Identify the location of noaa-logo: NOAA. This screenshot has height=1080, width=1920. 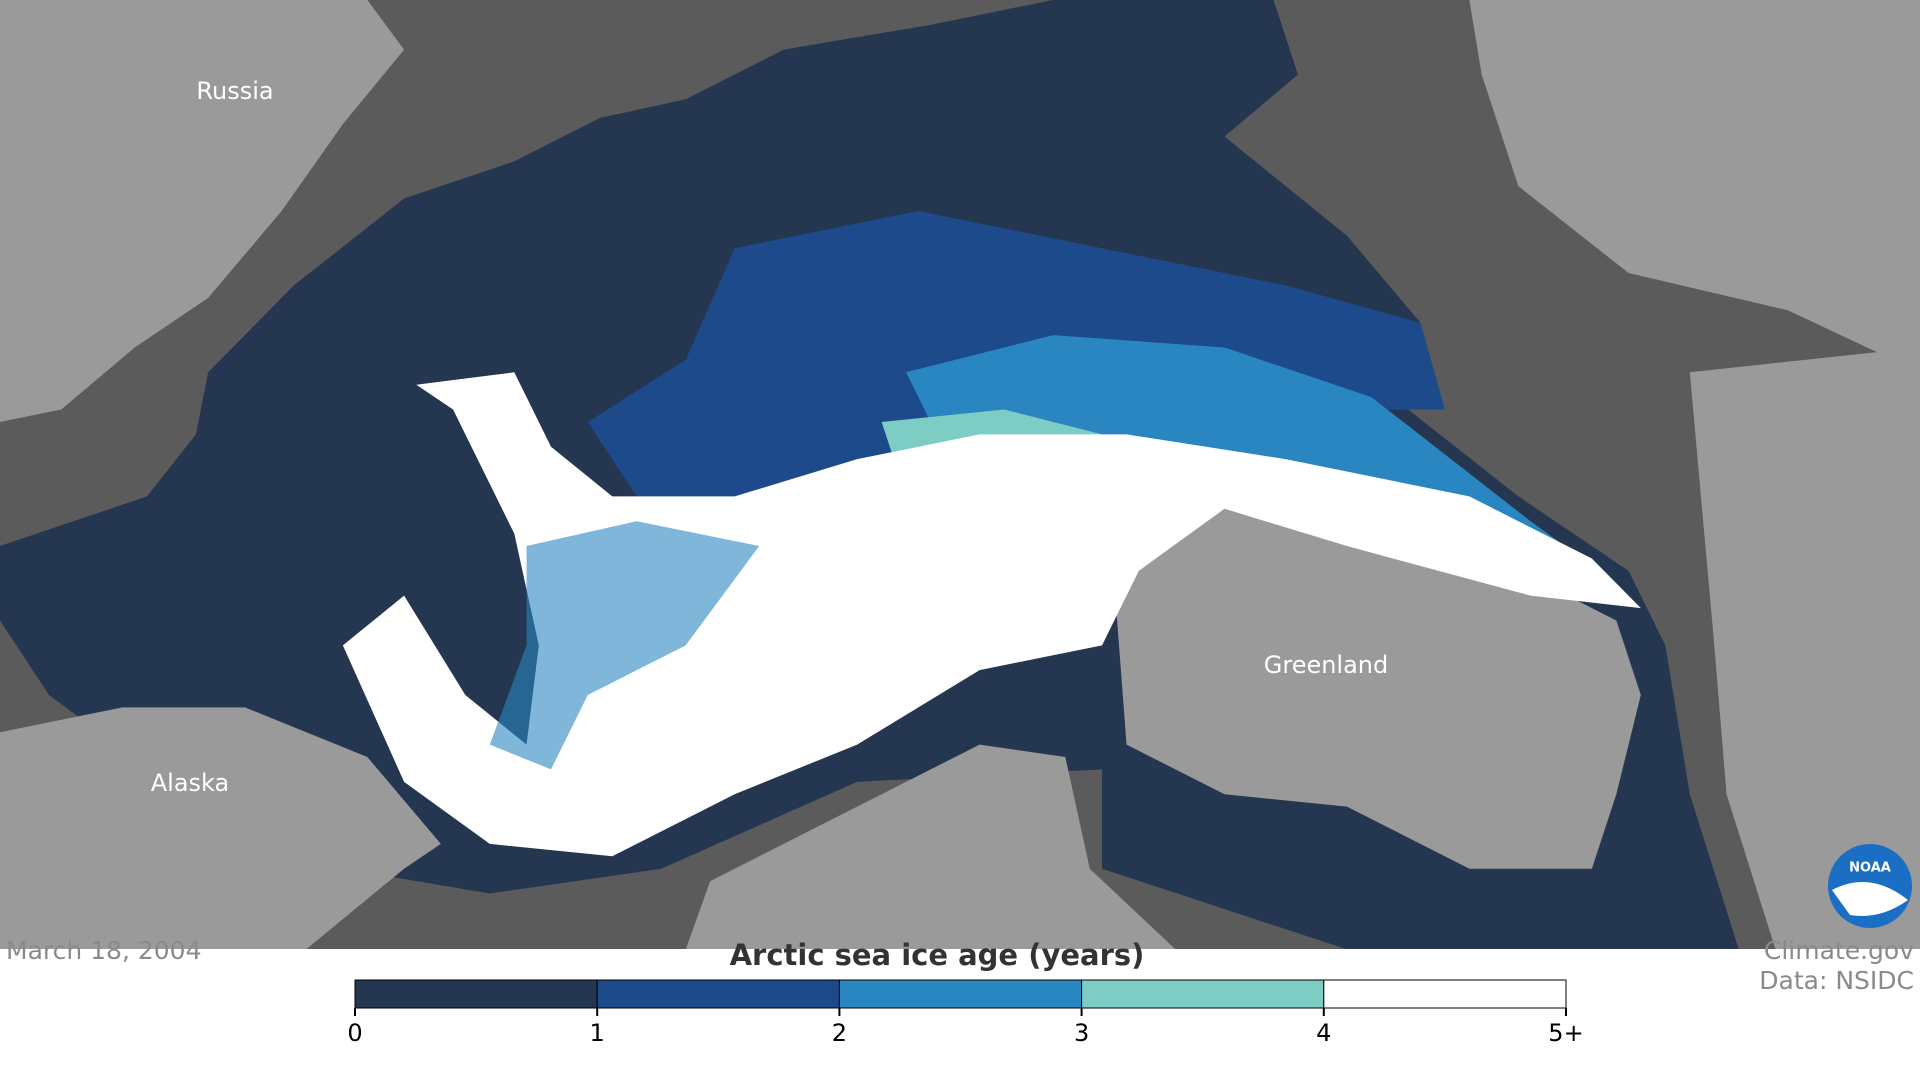
(1870, 886).